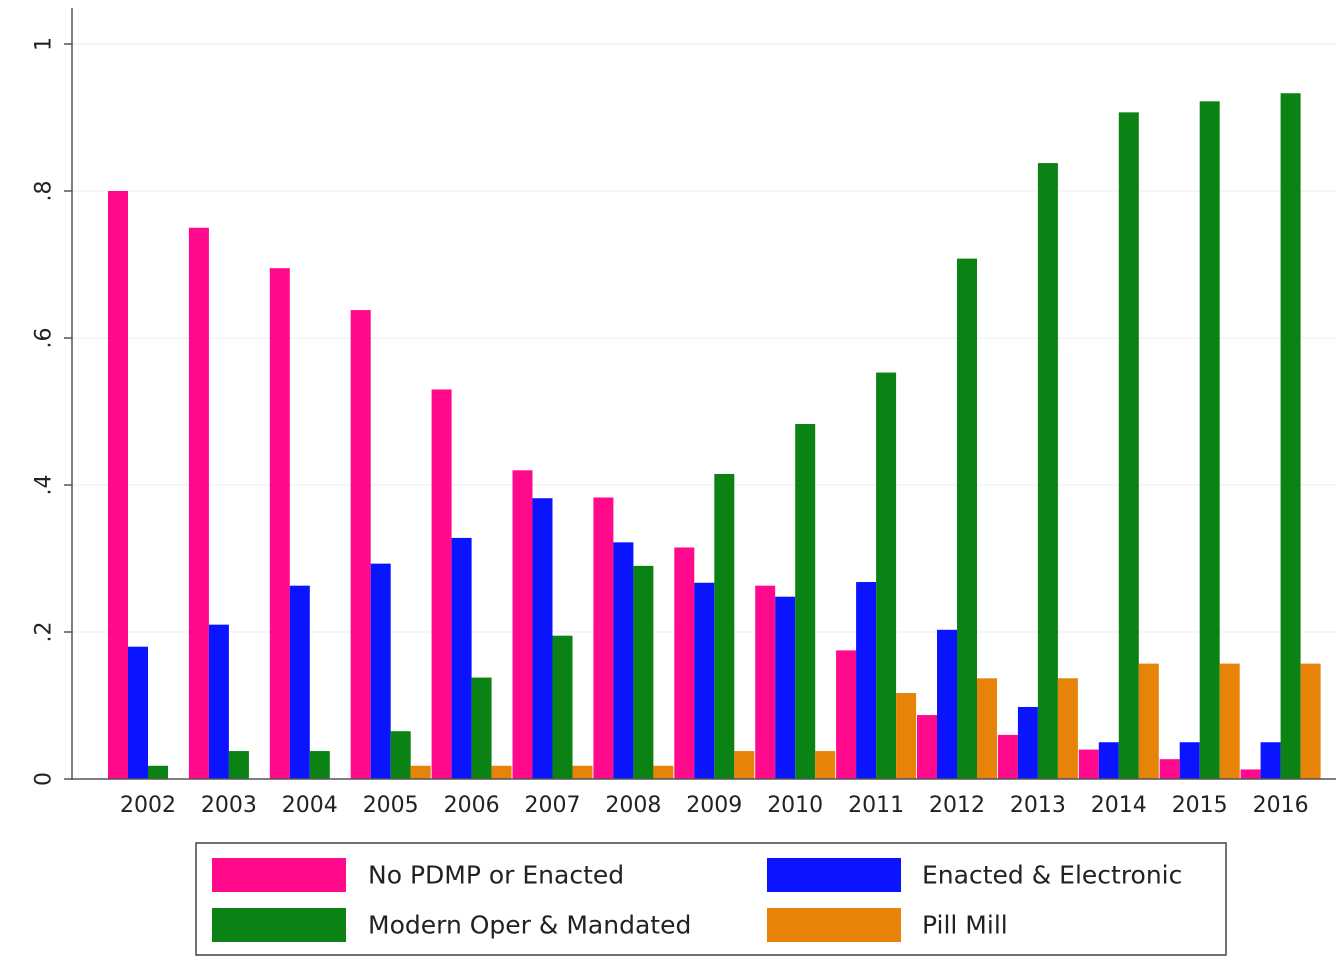 Image resolution: width=1336 pixels, height=958 pixels. What do you see at coordinates (876, 805) in the screenshot?
I see `x-tick-label: 2011` at bounding box center [876, 805].